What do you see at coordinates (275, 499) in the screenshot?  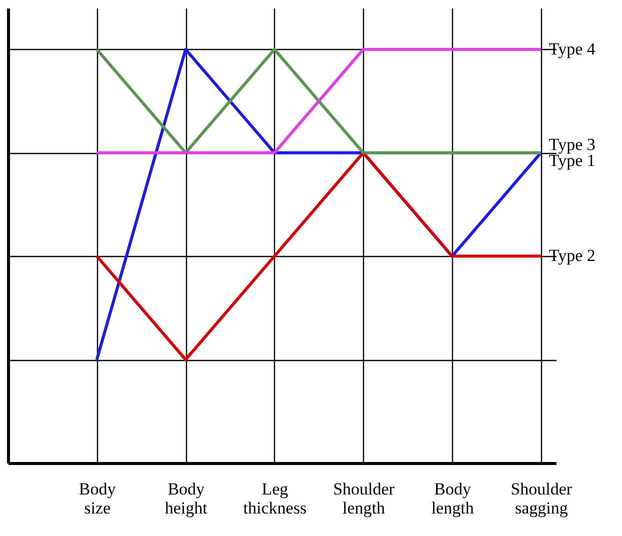 I see `x-tick-label: Leg thickness` at bounding box center [275, 499].